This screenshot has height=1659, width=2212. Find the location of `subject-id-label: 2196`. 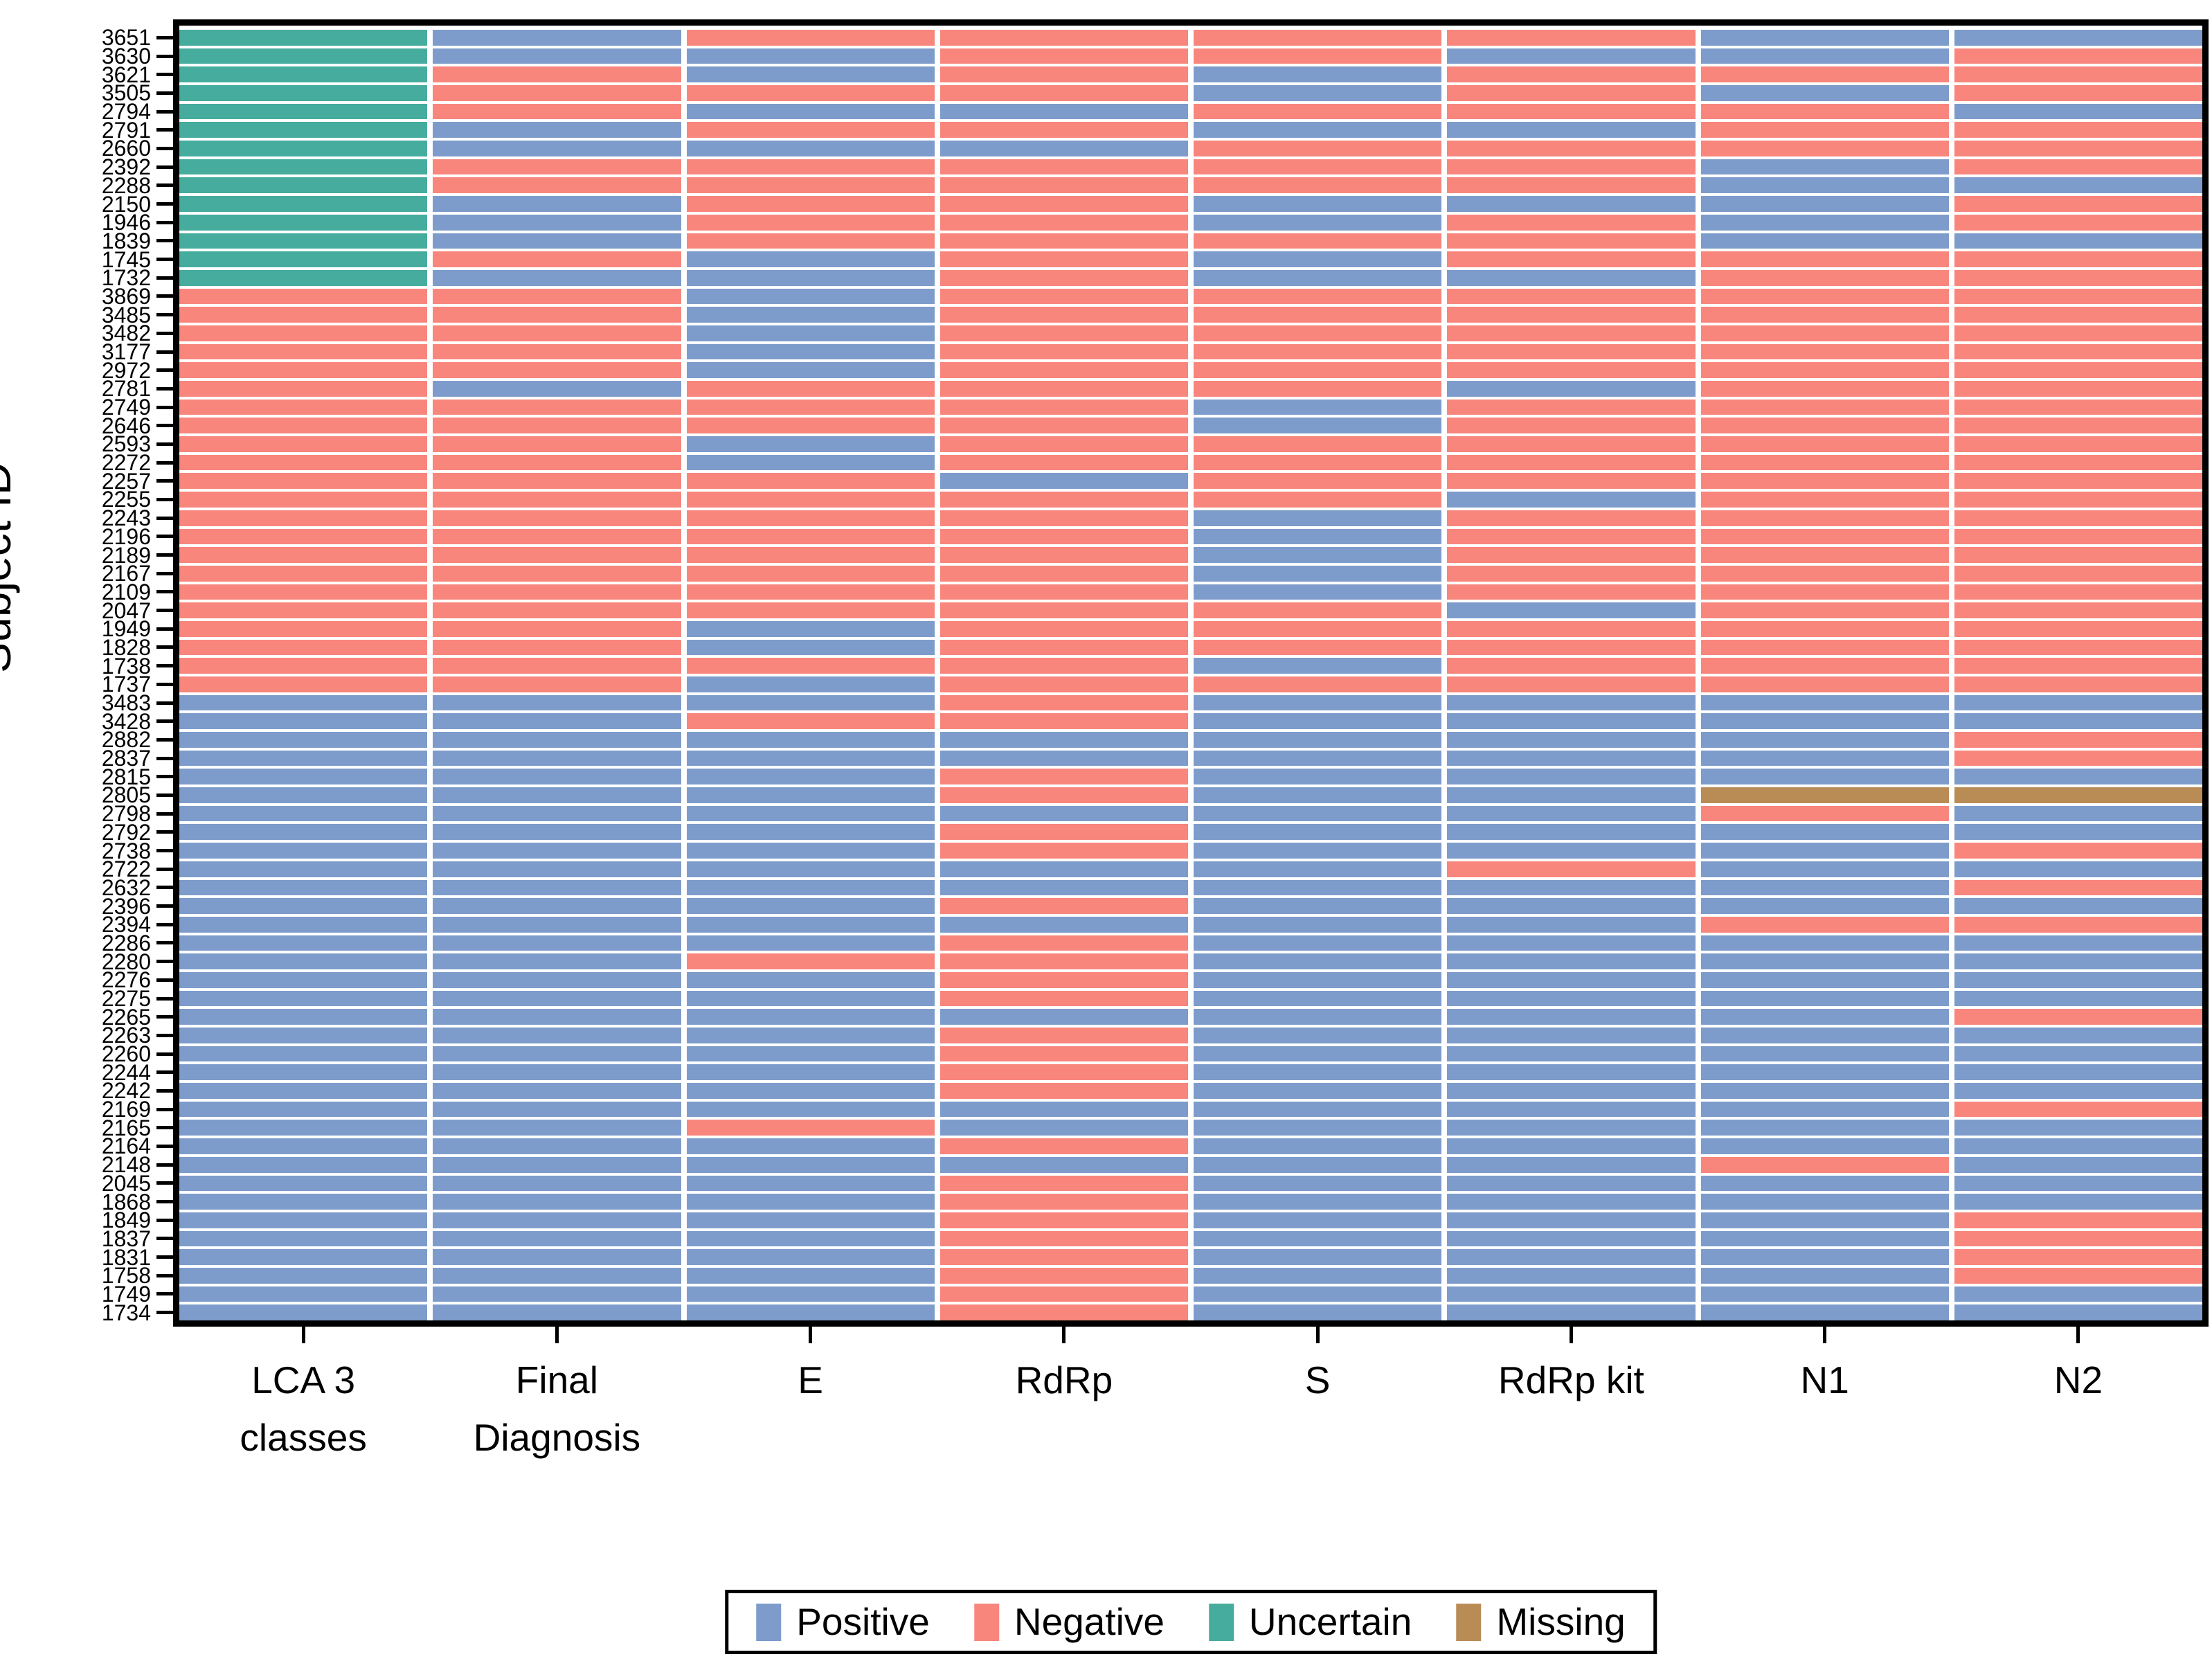

subject-id-label: 2196 is located at coordinates (126, 536).